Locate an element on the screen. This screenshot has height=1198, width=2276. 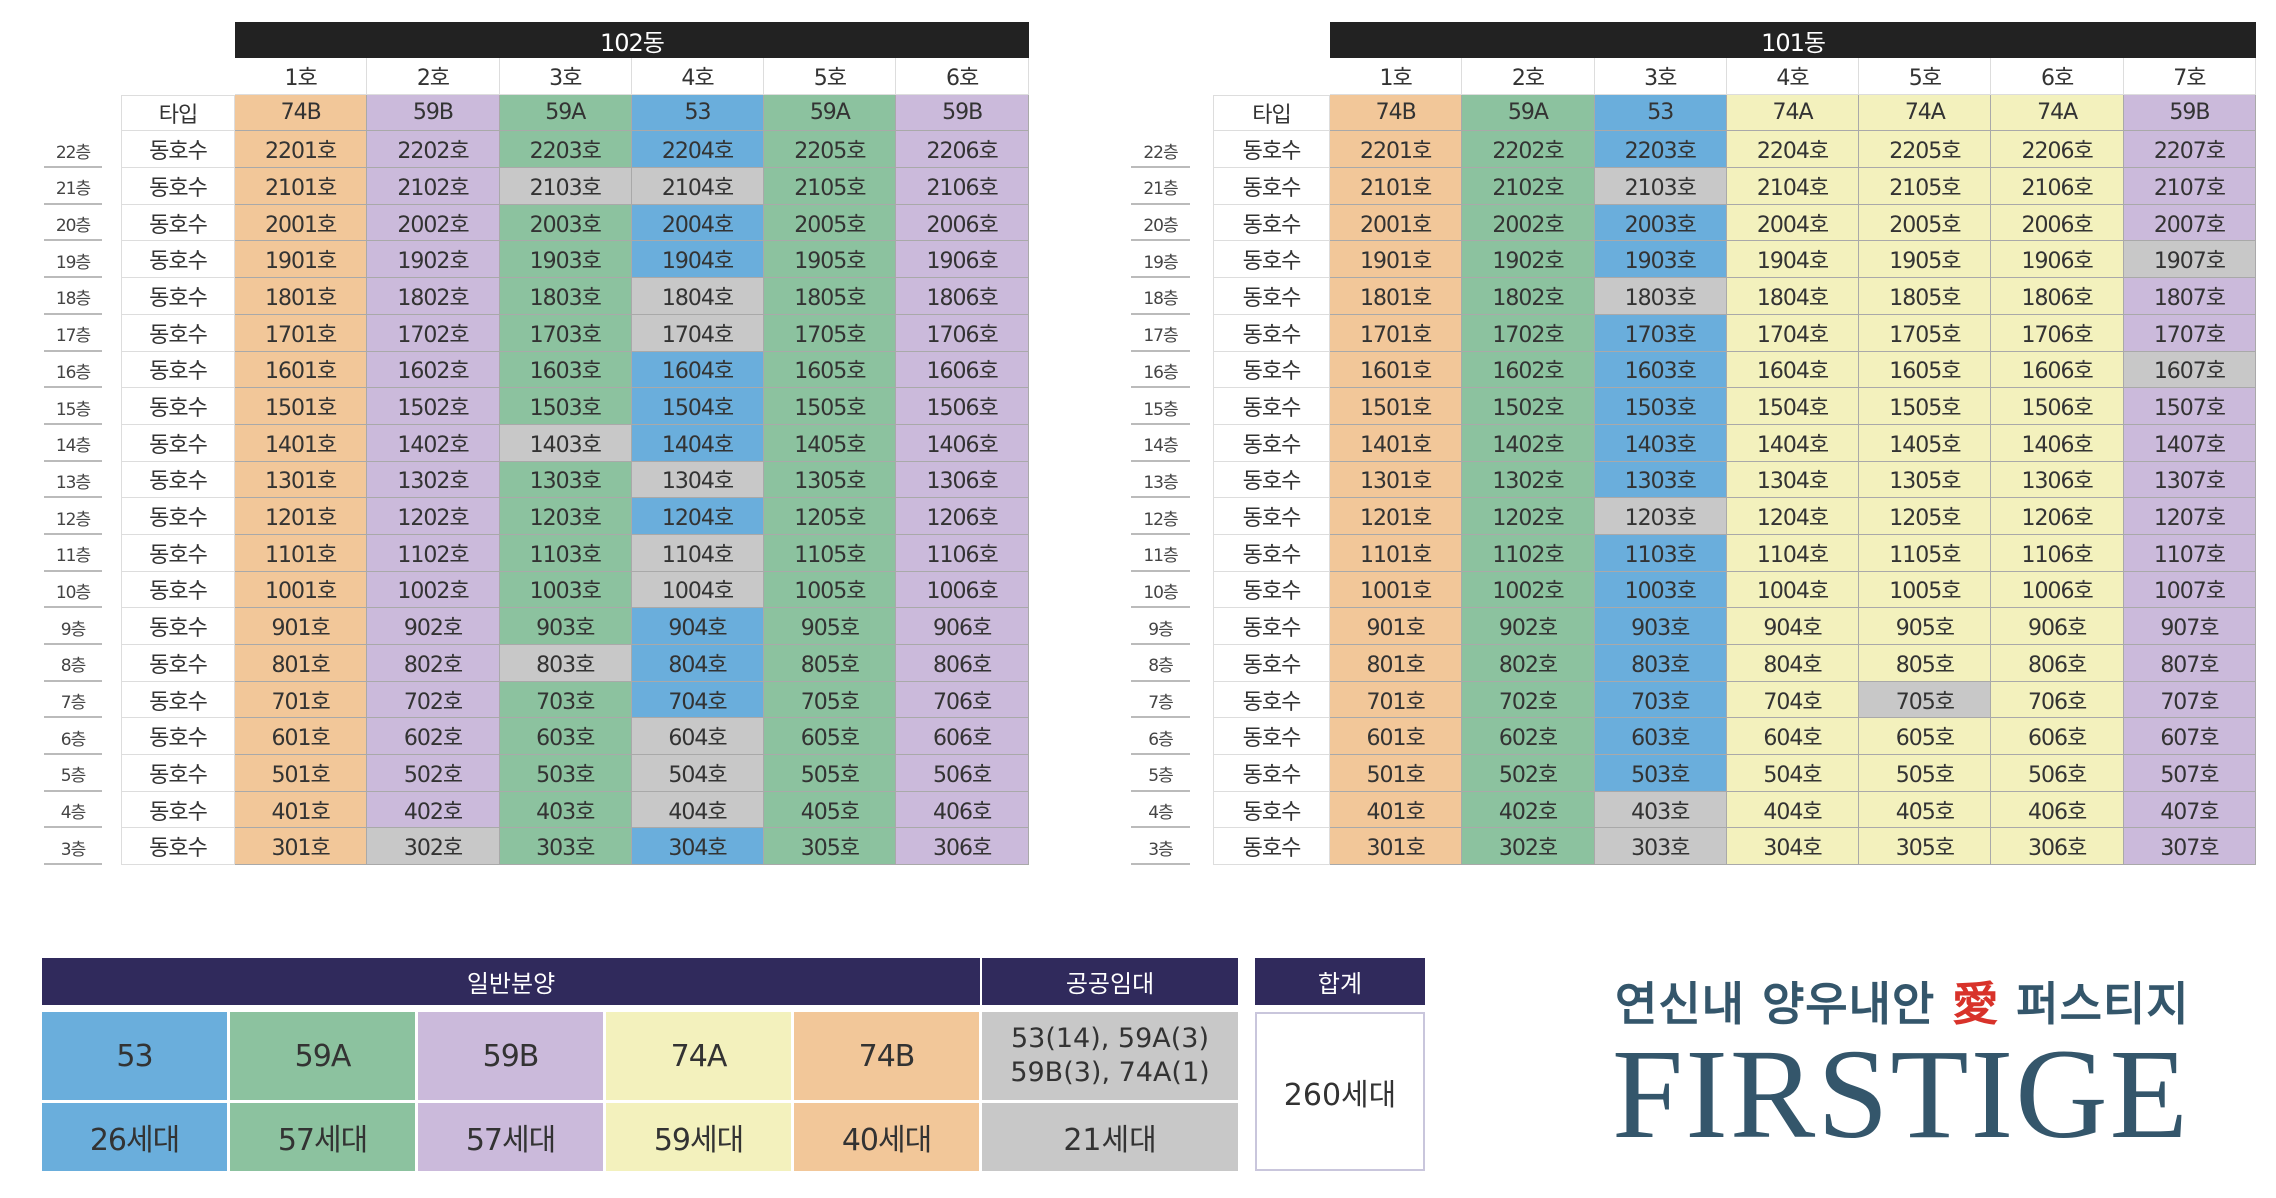
unit-cell: 1606호 is located at coordinates (2057, 370).